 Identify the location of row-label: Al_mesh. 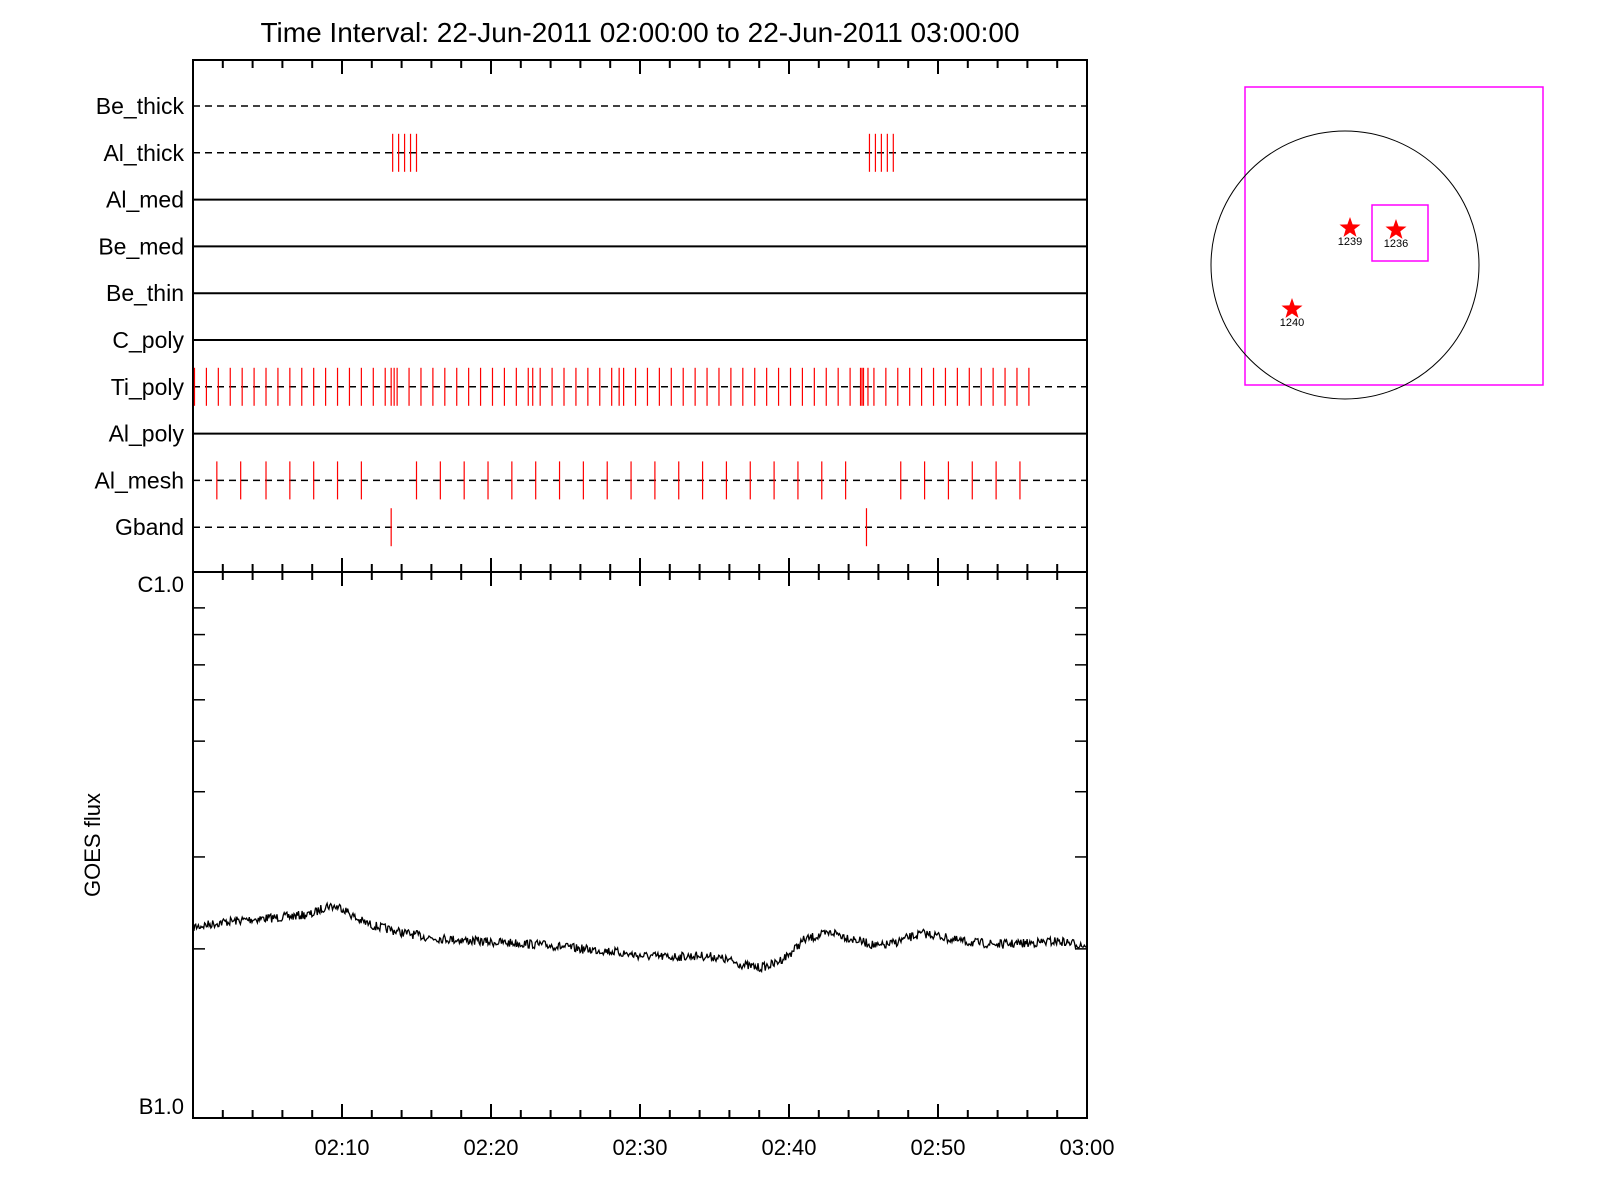
(139, 480).